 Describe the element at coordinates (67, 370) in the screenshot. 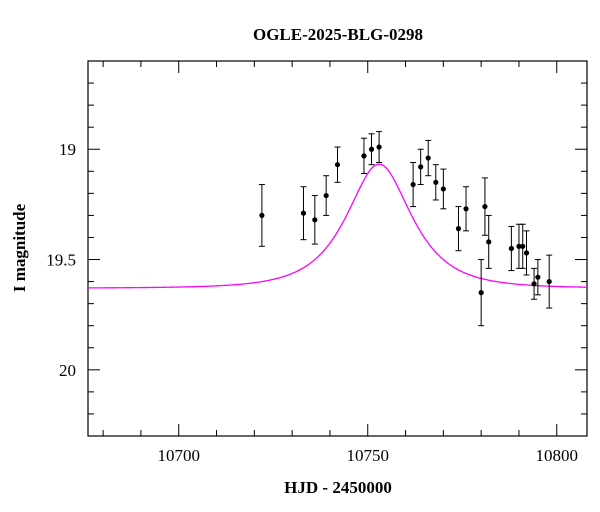

I see `y-tick-label: 20` at that location.